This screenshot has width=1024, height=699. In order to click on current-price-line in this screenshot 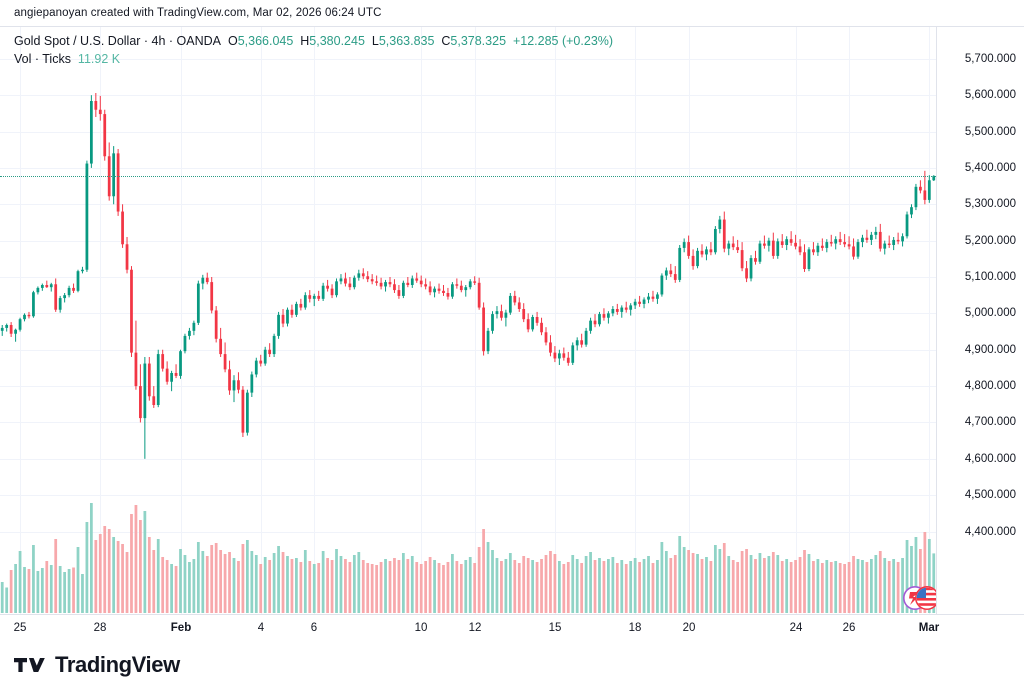, I will do `click(468, 176)`.